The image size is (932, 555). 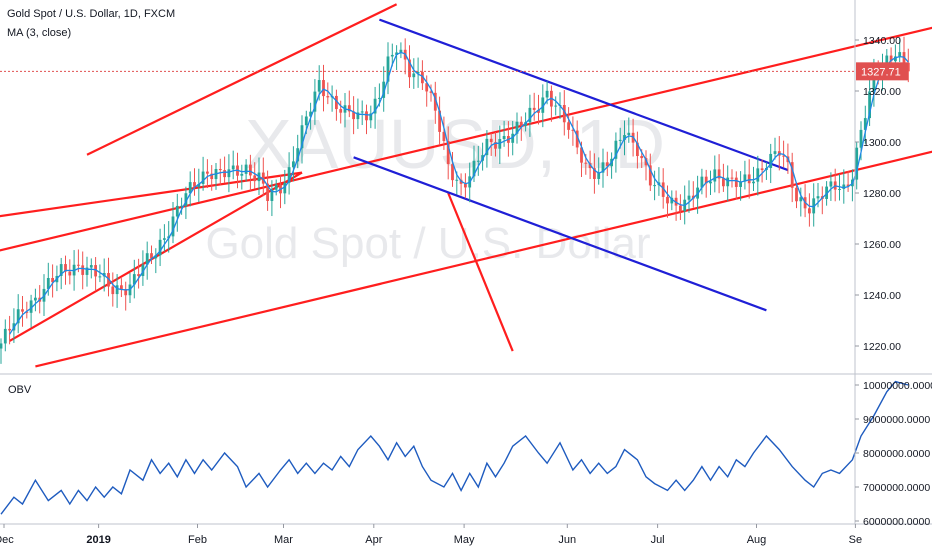 I want to click on symbol-title: Gold Spot / U.S. Dollar, 1D, FXCM, so click(x=91, y=14).